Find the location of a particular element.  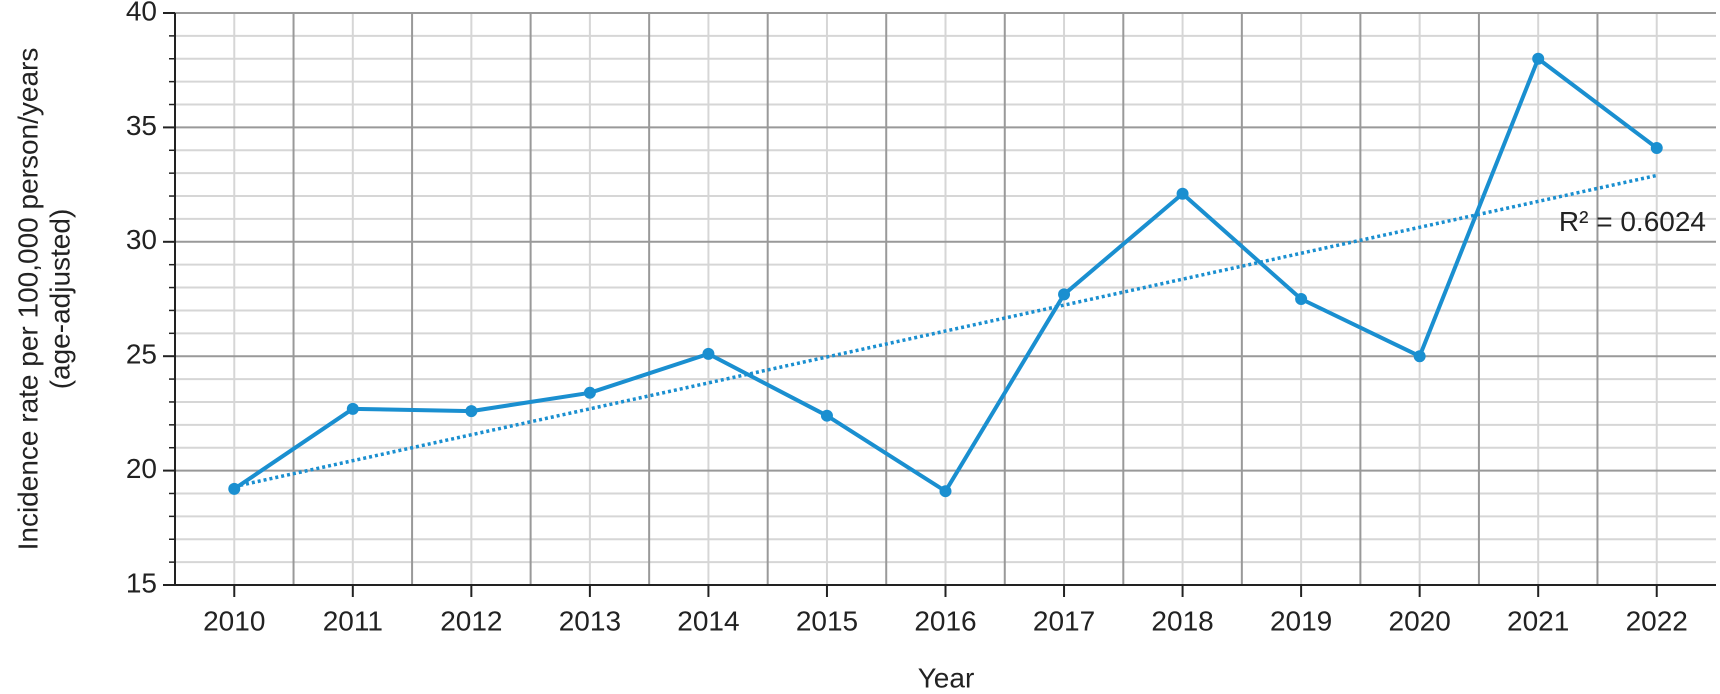

y-axis-label: Incidence rate per 100,000 person/years is located at coordinates (27, 299).